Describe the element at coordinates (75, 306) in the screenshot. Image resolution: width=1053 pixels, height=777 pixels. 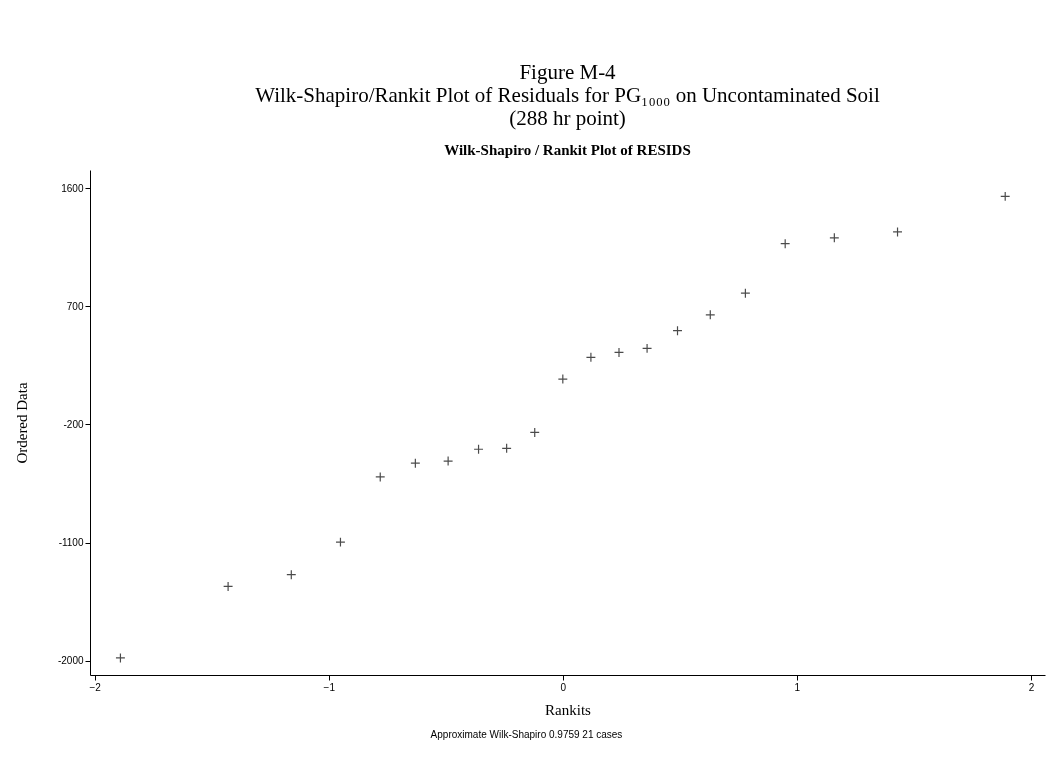
I see `y-tick-label: 700` at that location.